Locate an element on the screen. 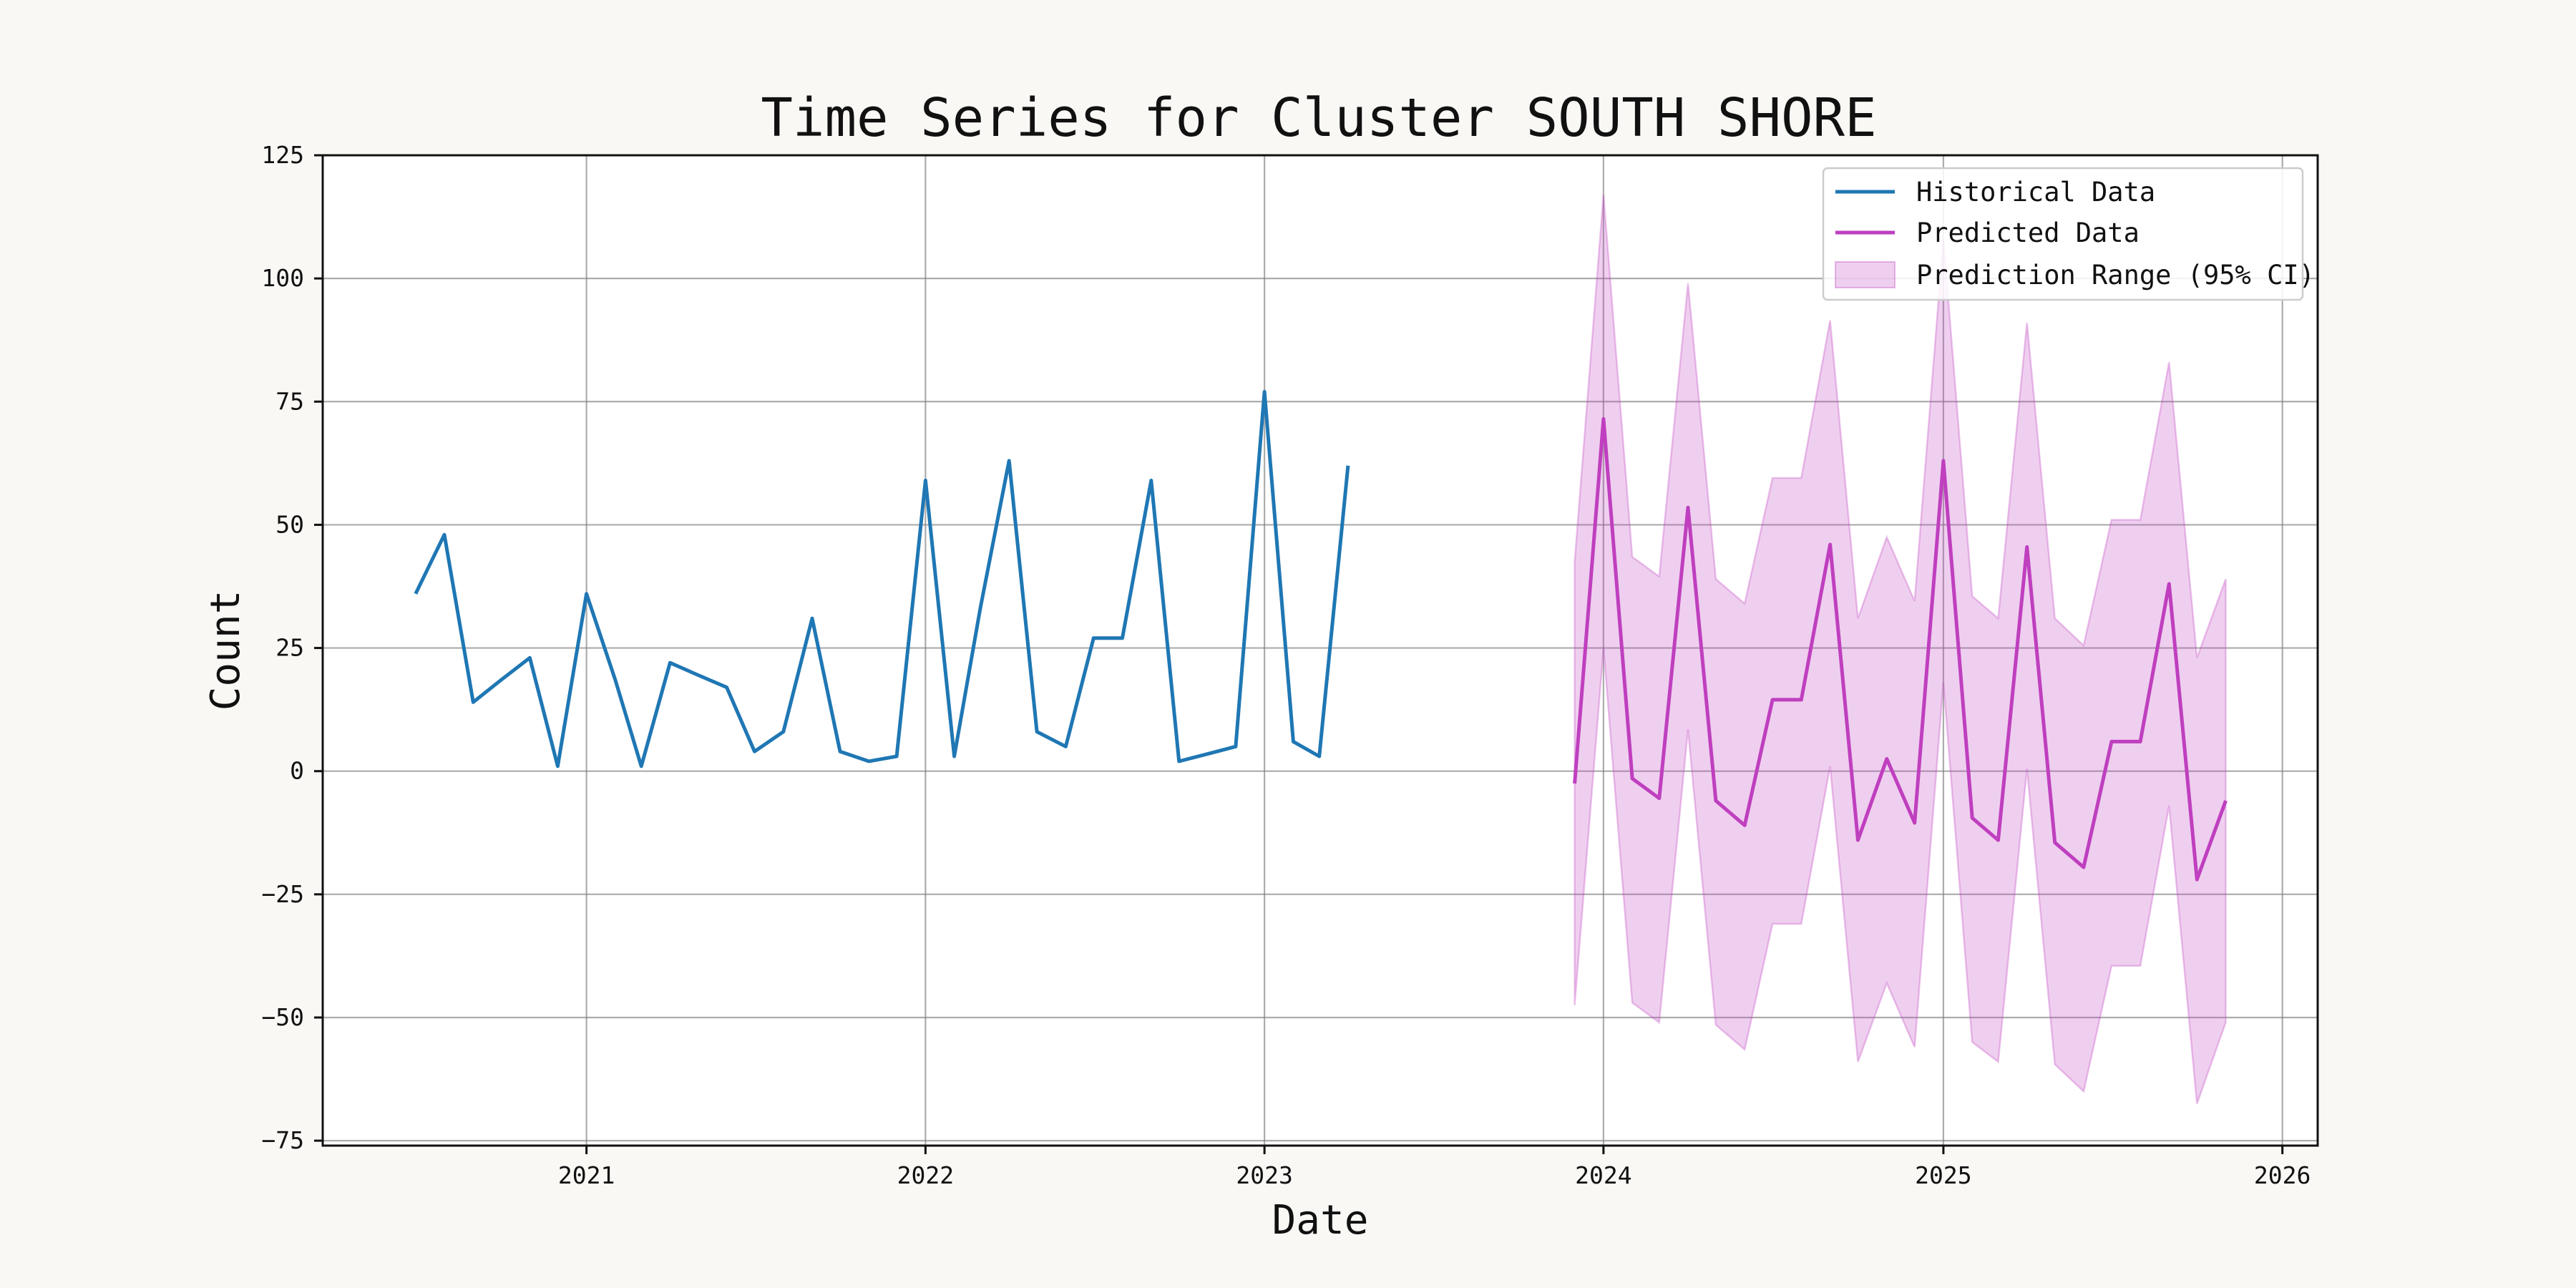 The height and width of the screenshot is (1288, 2576). legend-label-historical: Historical Data is located at coordinates (2035, 192).